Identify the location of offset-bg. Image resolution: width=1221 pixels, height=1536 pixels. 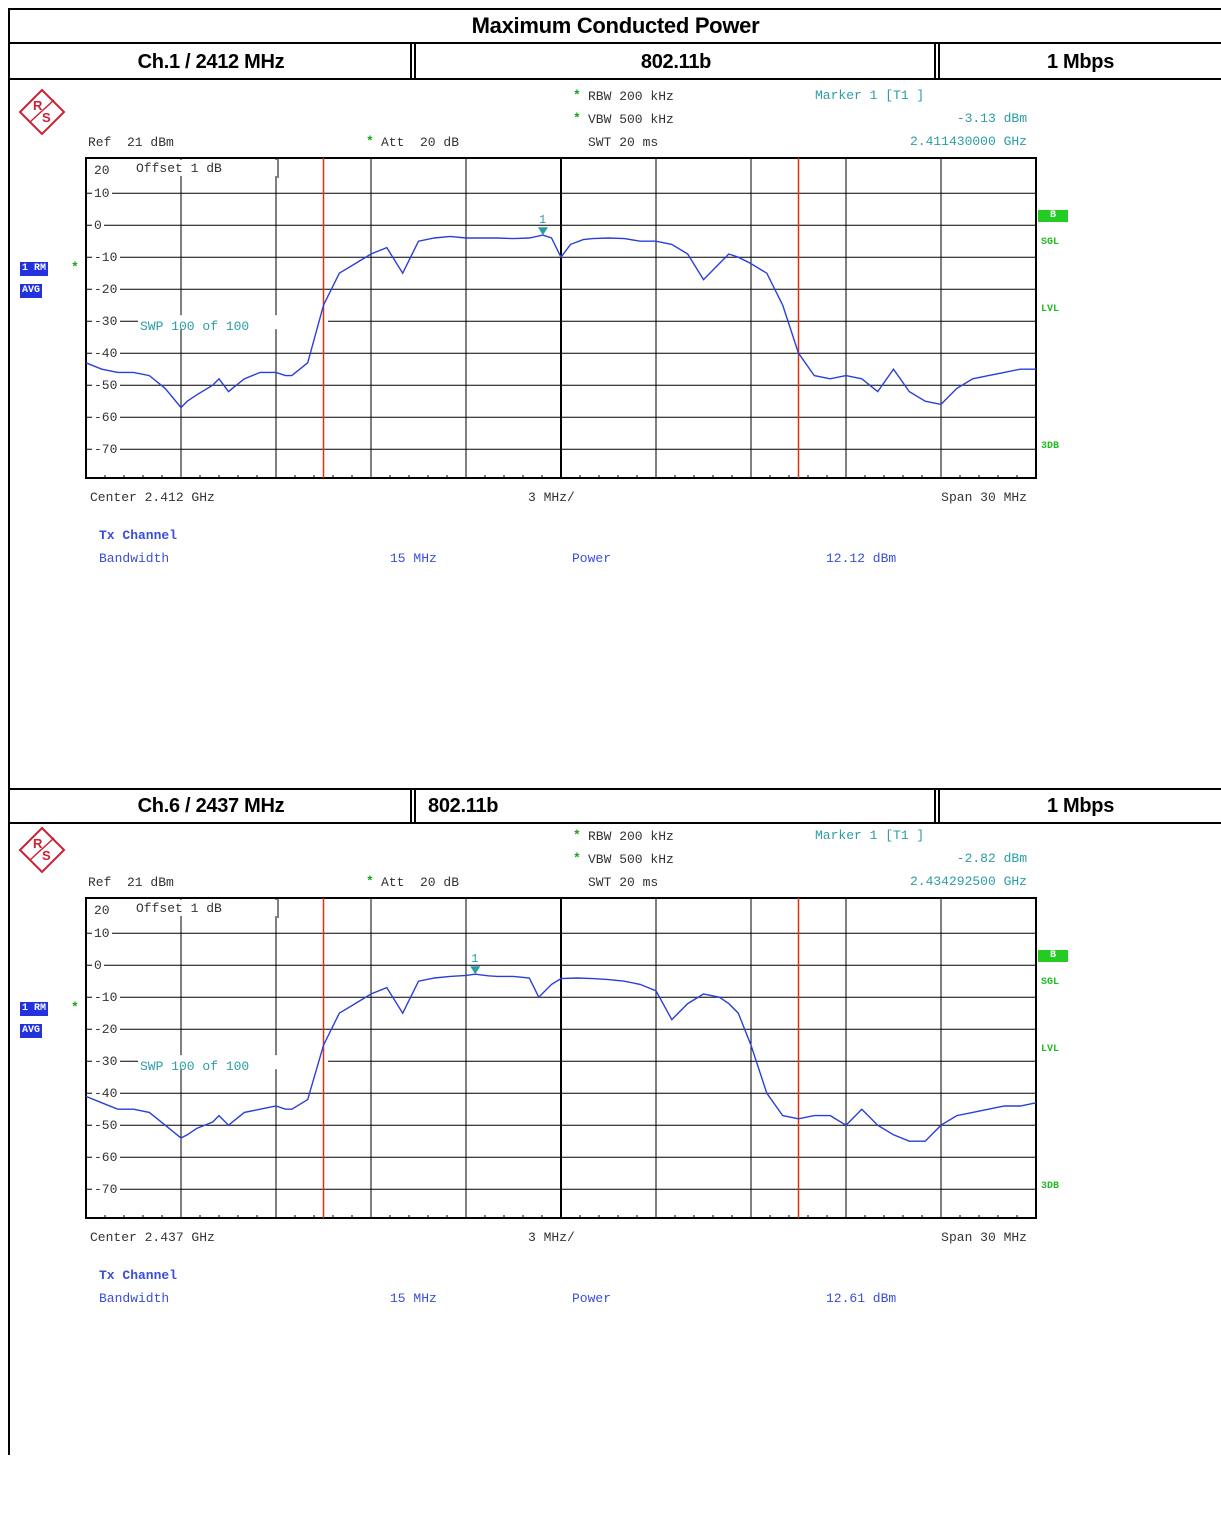
(205, 168).